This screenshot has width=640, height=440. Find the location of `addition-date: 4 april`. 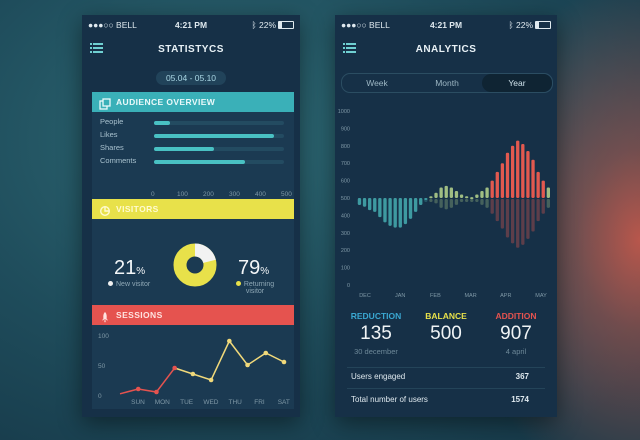

addition-date: 4 april is located at coordinates (516, 351).